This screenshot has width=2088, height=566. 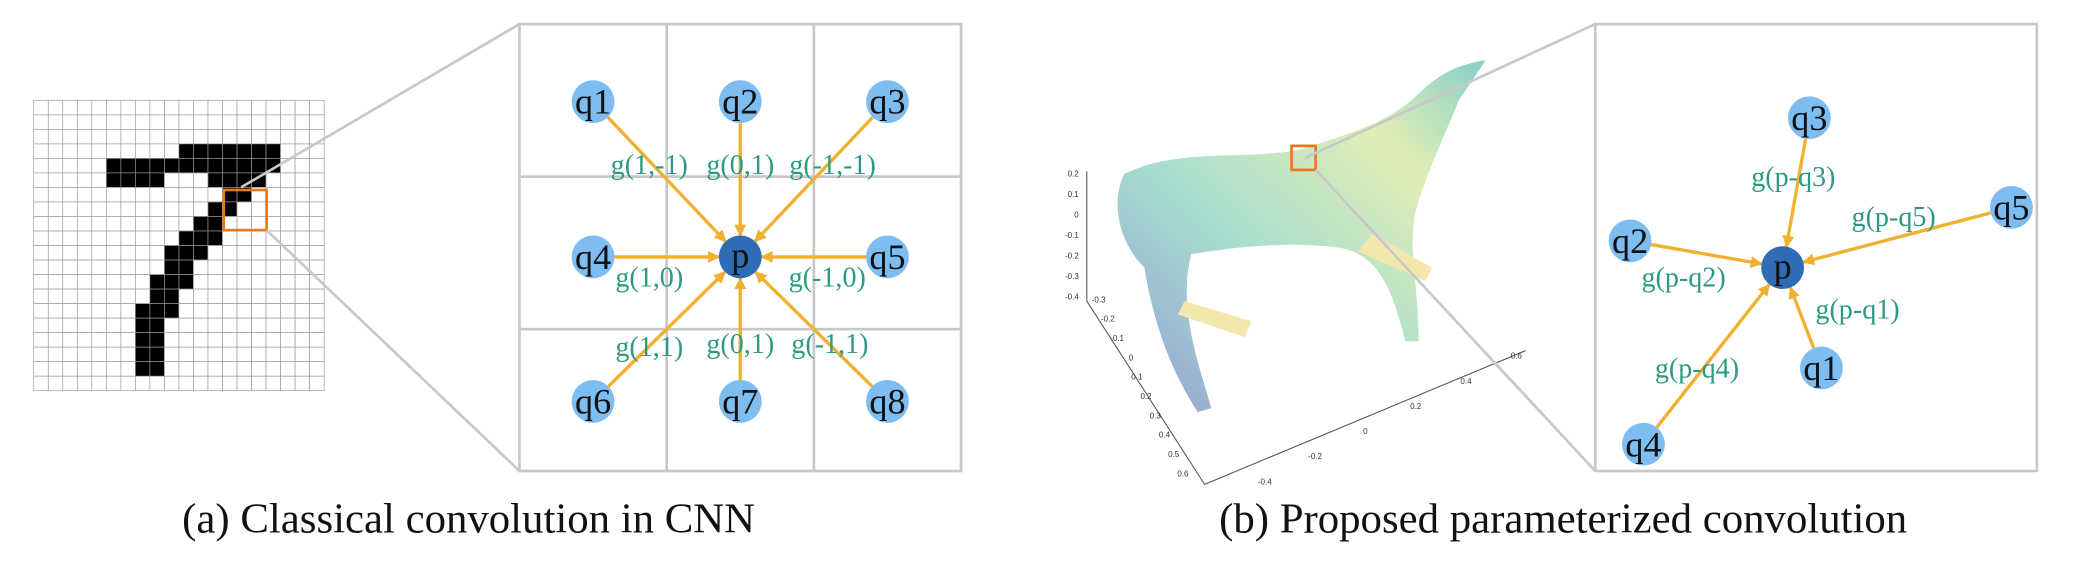 I want to click on tick-label: 0.2, so click(x=1074, y=174).